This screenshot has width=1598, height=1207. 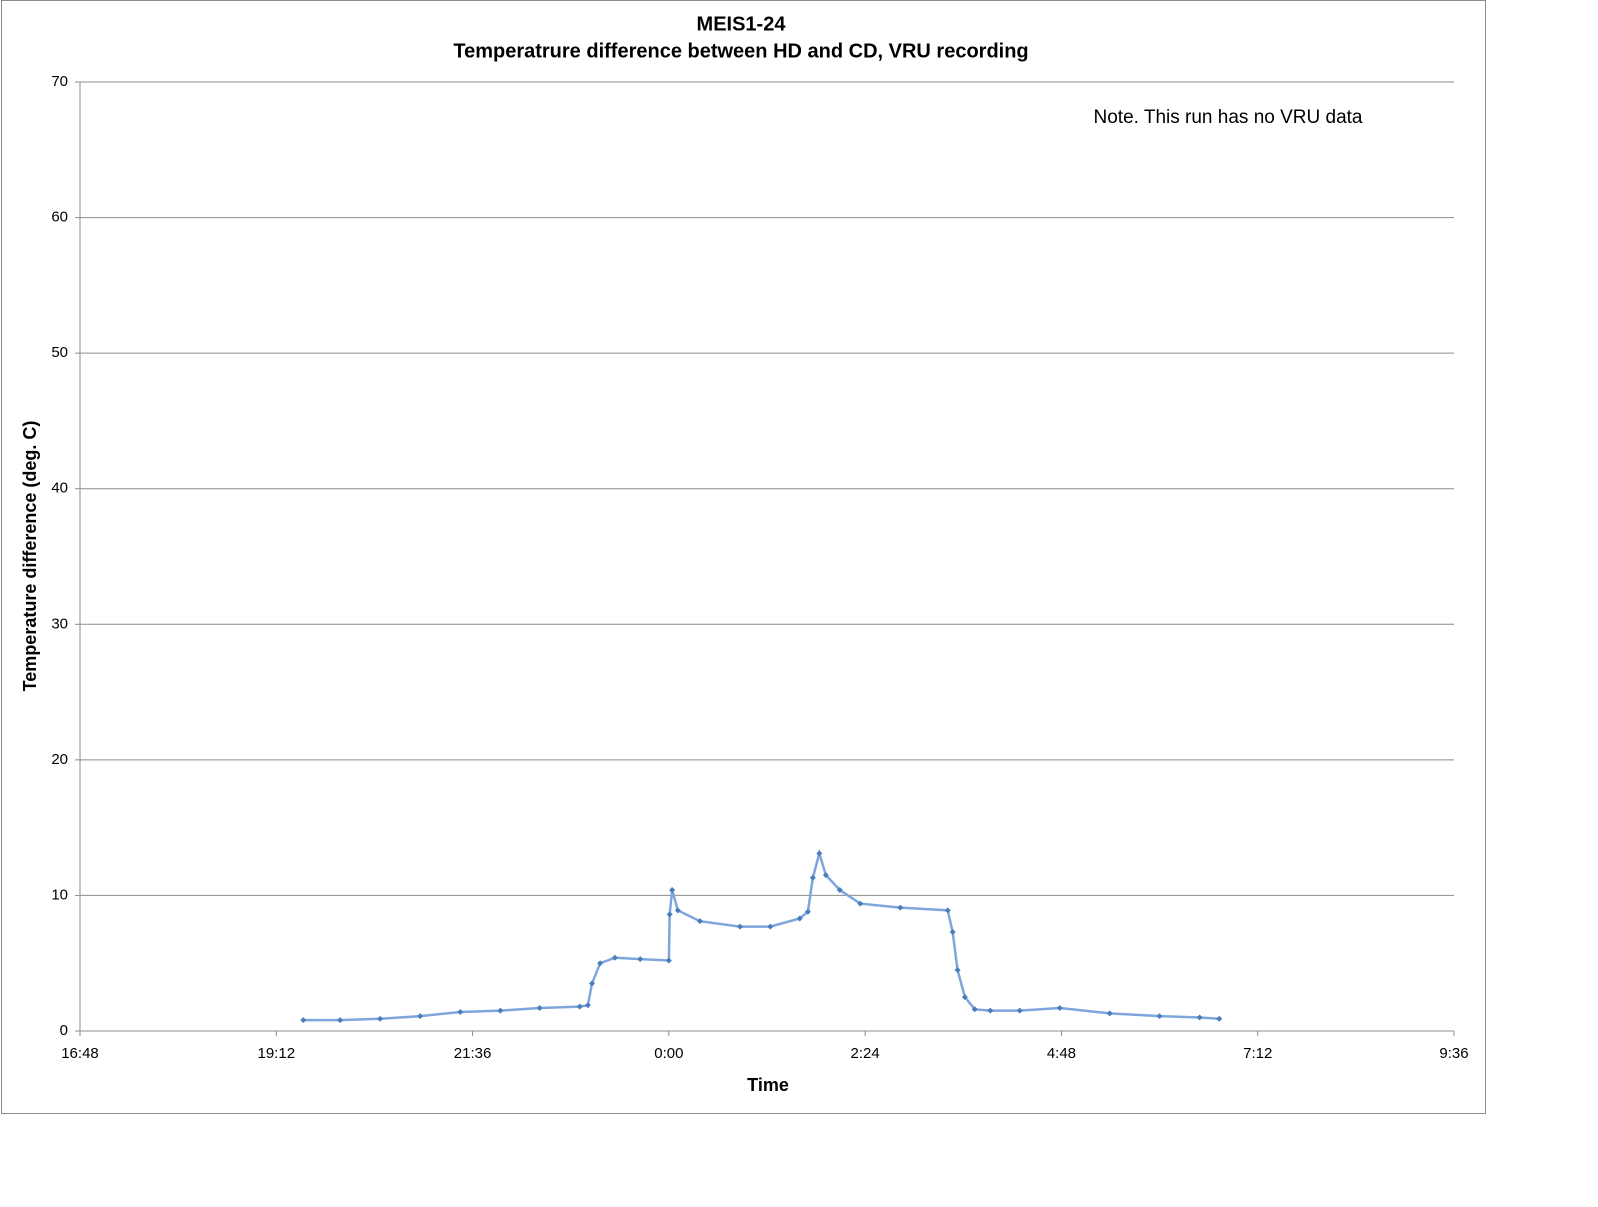 What do you see at coordinates (59, 488) in the screenshot?
I see `y-tick-label: 40` at bounding box center [59, 488].